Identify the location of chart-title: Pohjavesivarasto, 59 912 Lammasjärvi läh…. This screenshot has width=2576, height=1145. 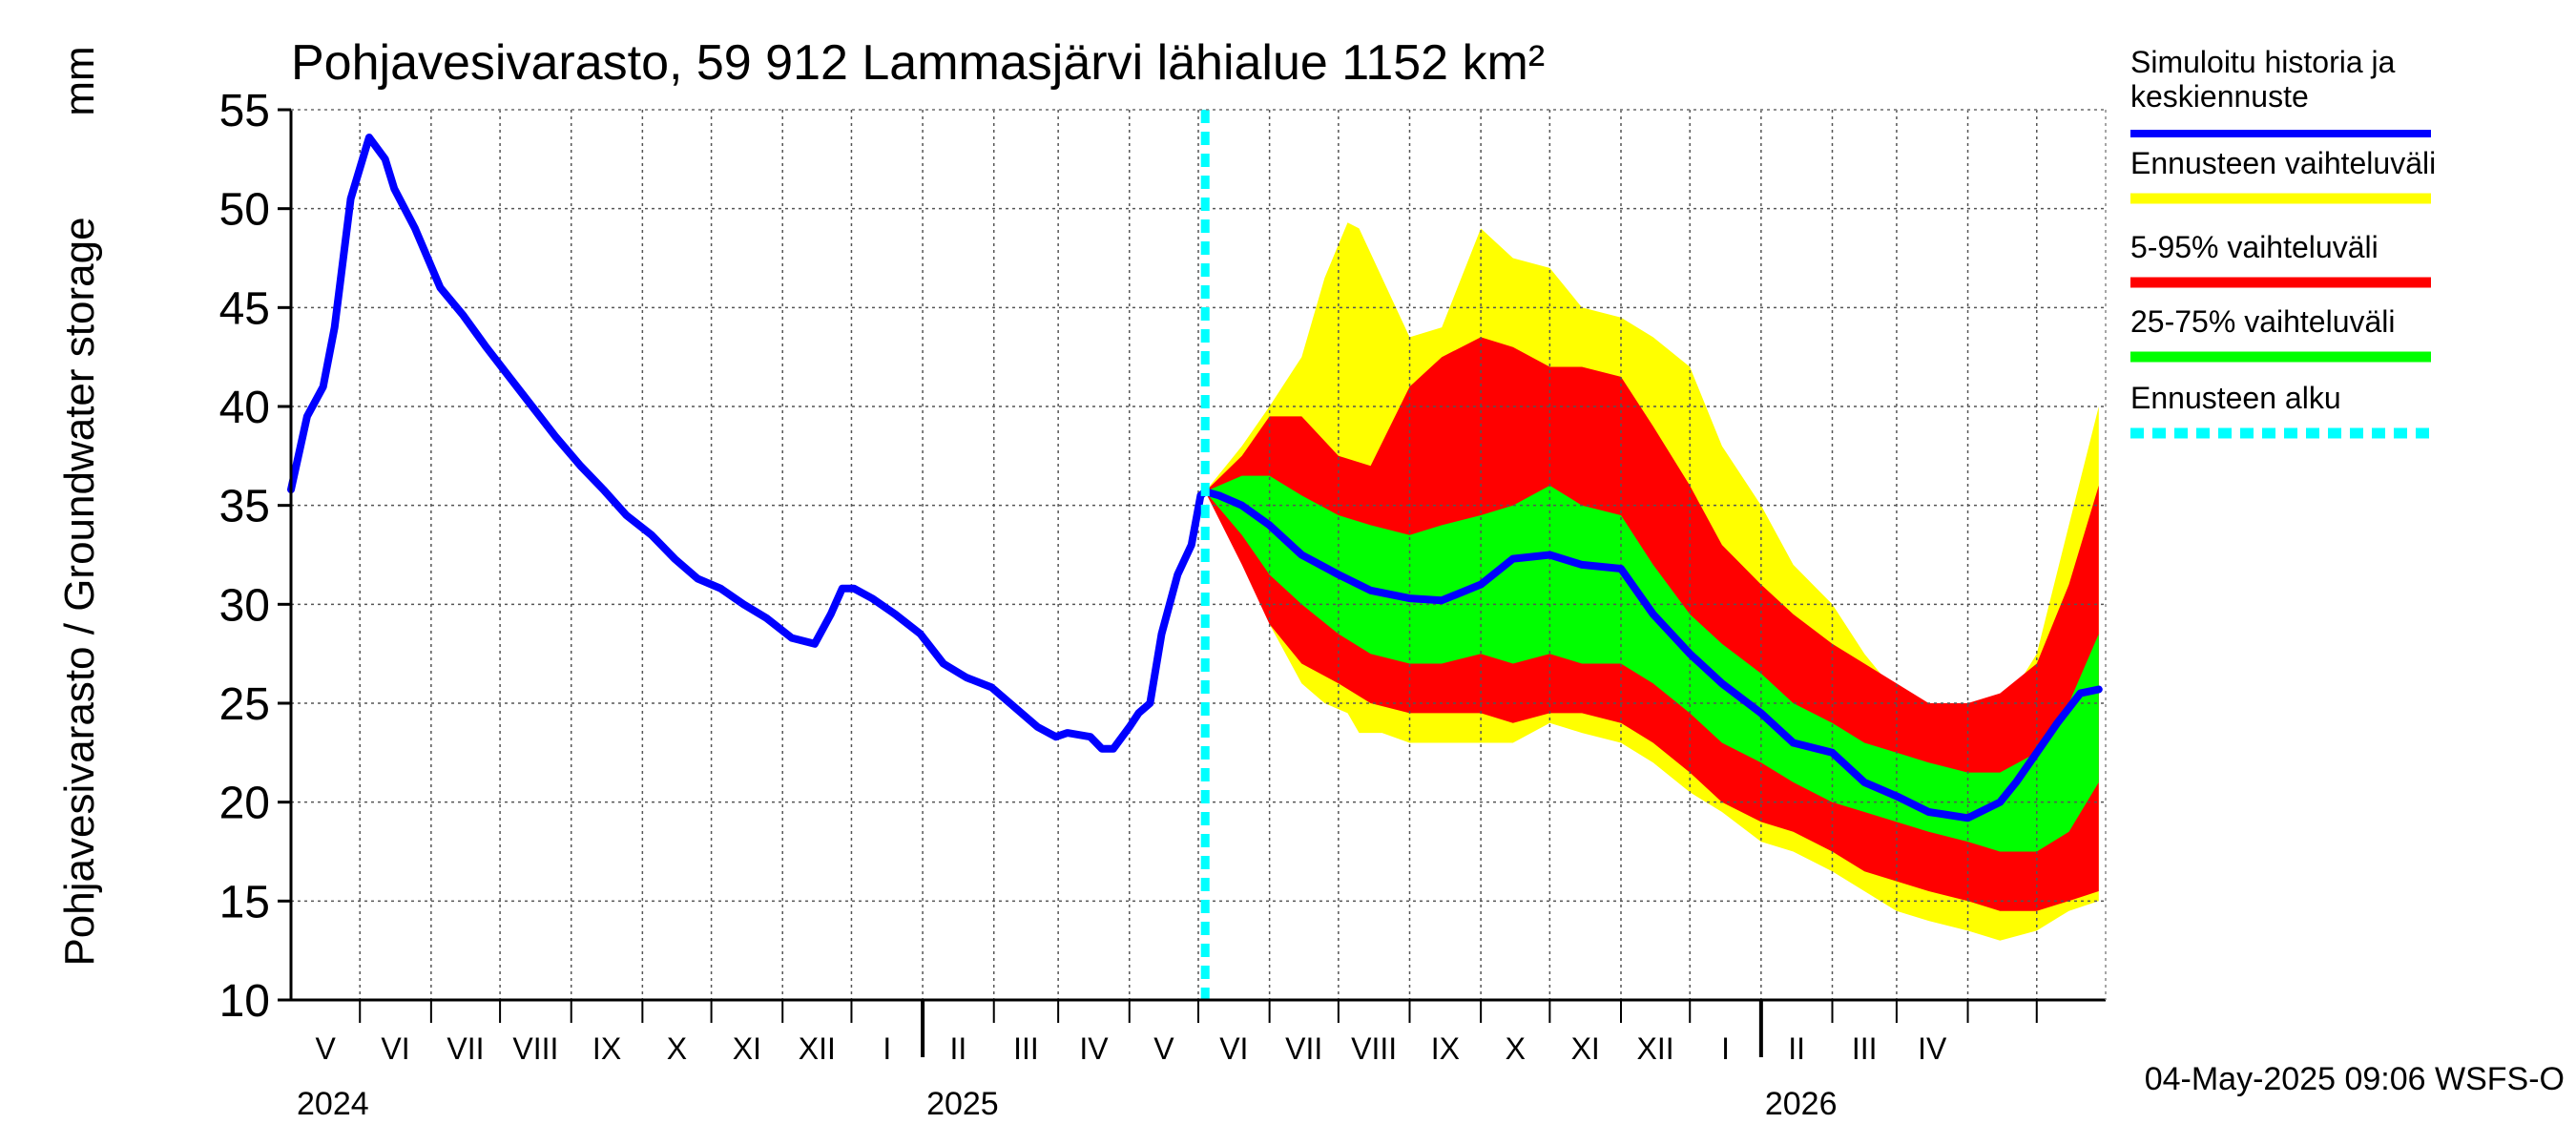
(918, 63).